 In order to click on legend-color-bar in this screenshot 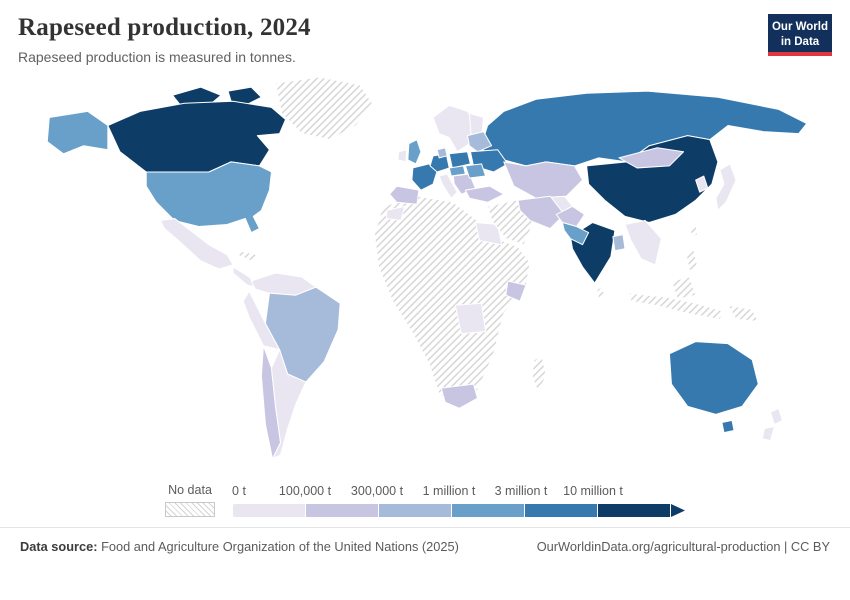, I will do `click(459, 510)`.